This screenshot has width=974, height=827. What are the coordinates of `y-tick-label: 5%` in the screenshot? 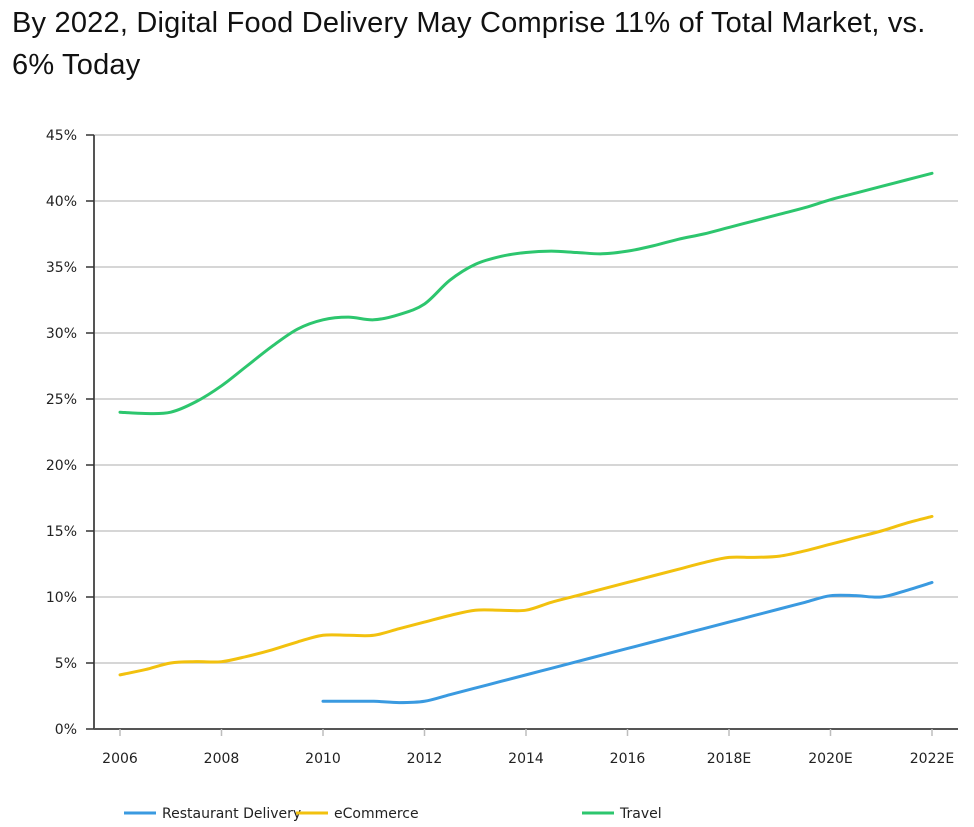 It's located at (66, 664).